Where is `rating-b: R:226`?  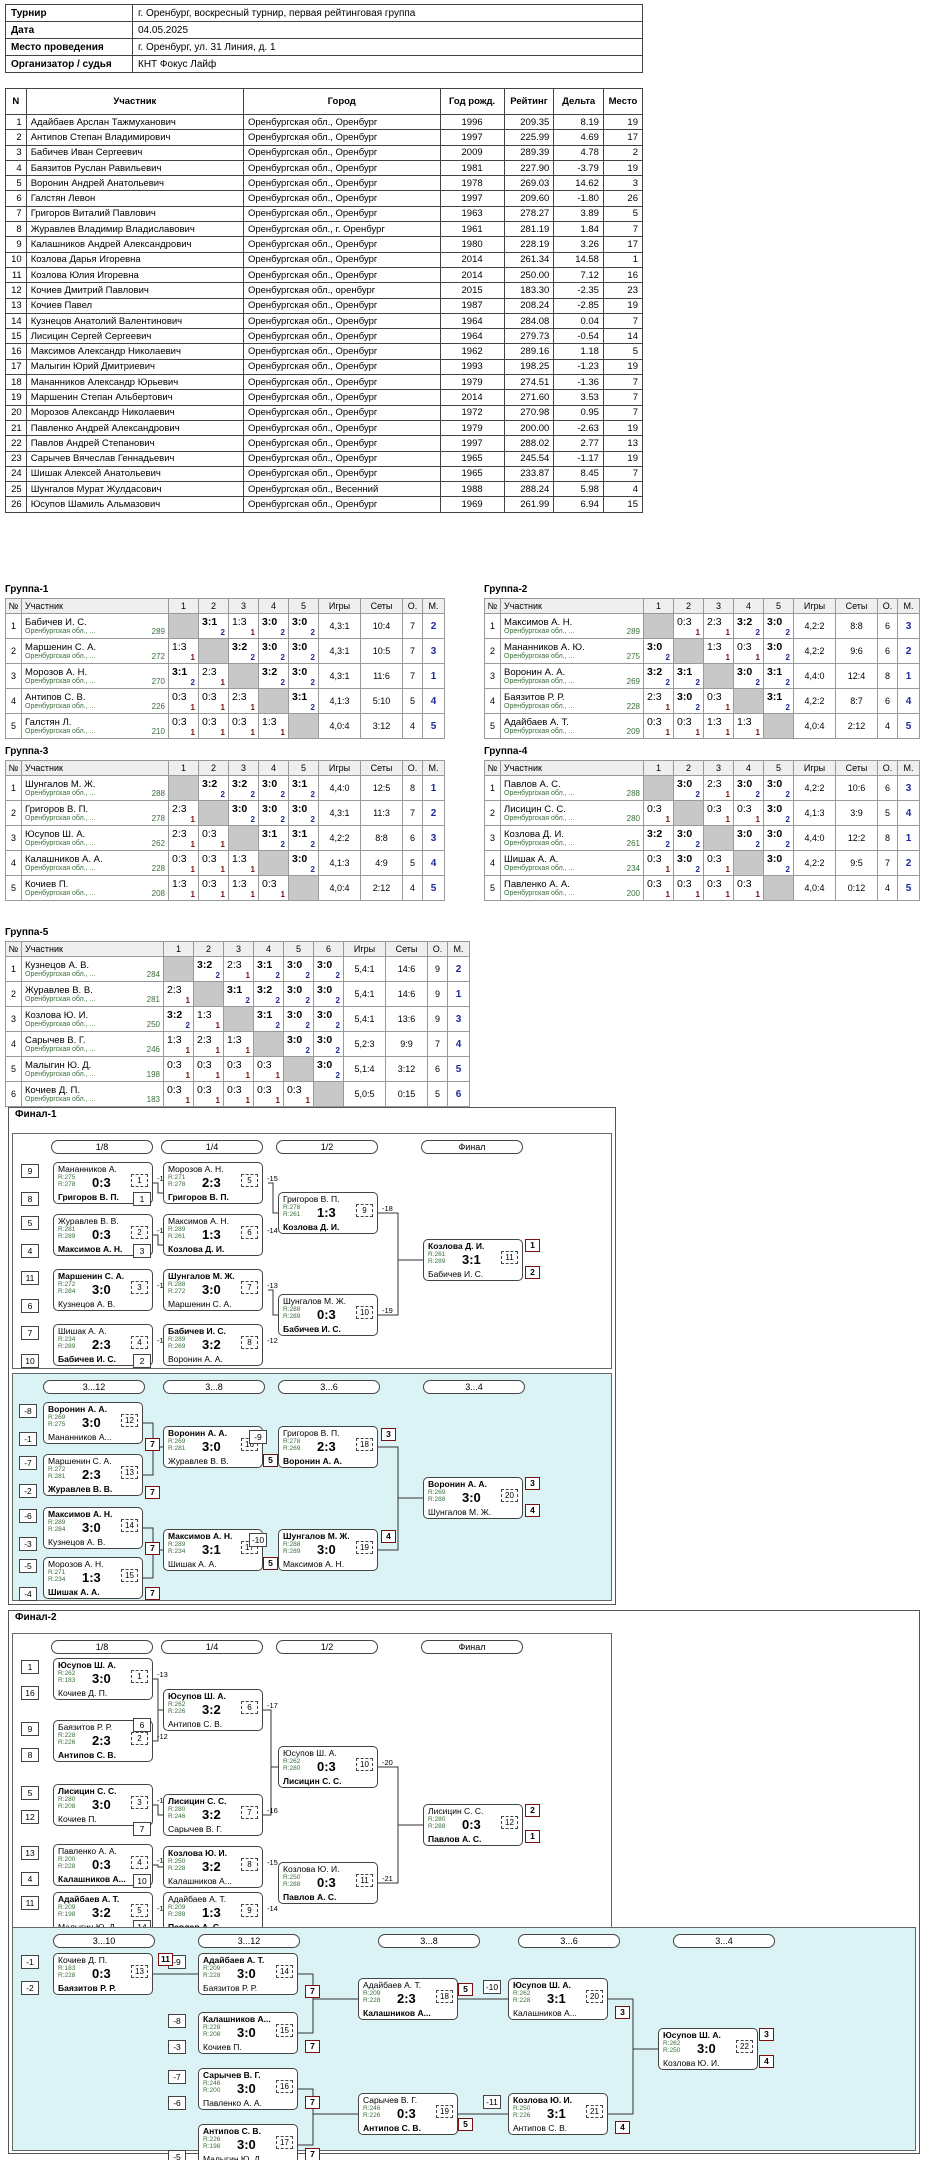 rating-b: R:226 is located at coordinates (522, 2115).